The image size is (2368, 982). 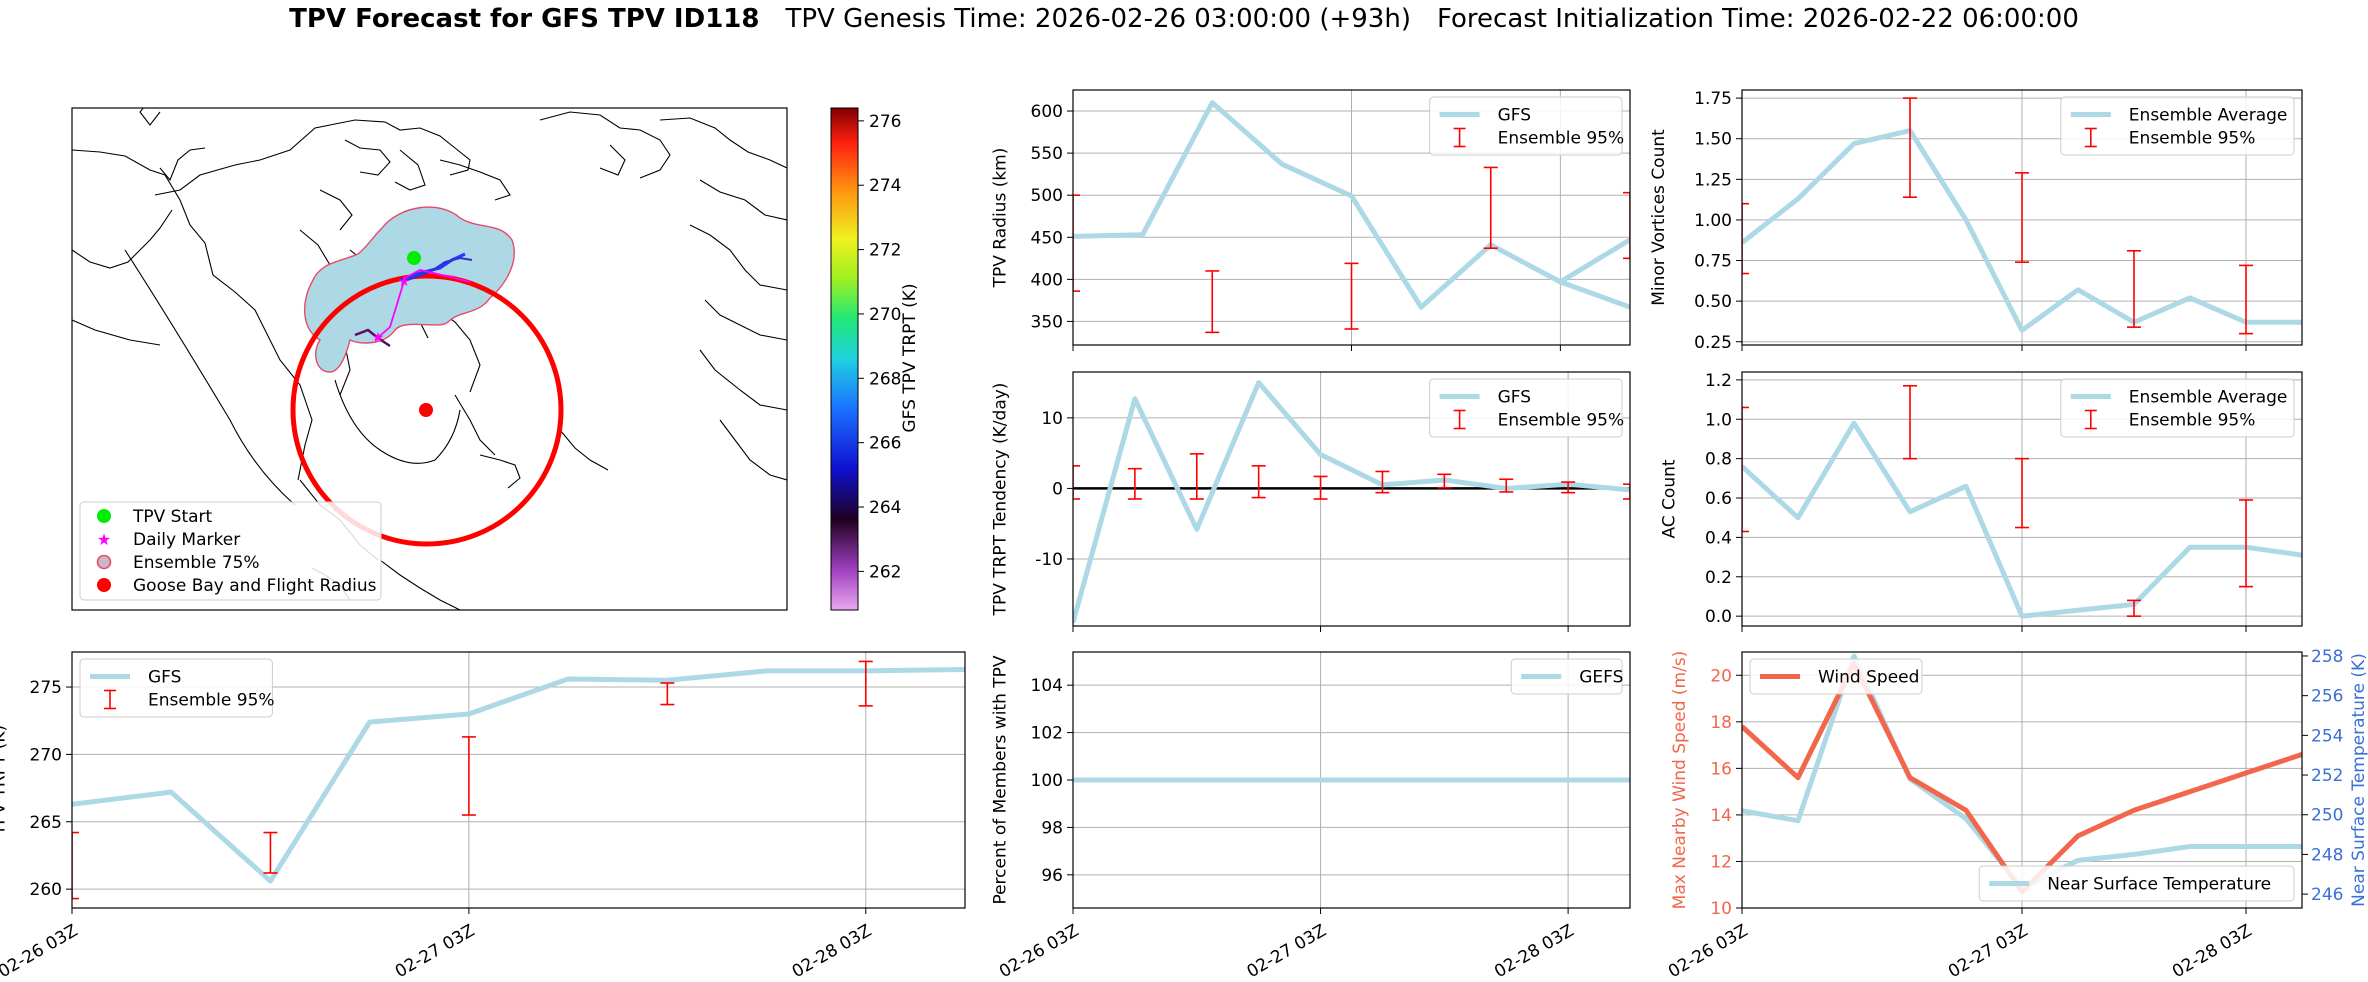 I want to click on y-right-tick-label: 258, so click(x=2327, y=657).